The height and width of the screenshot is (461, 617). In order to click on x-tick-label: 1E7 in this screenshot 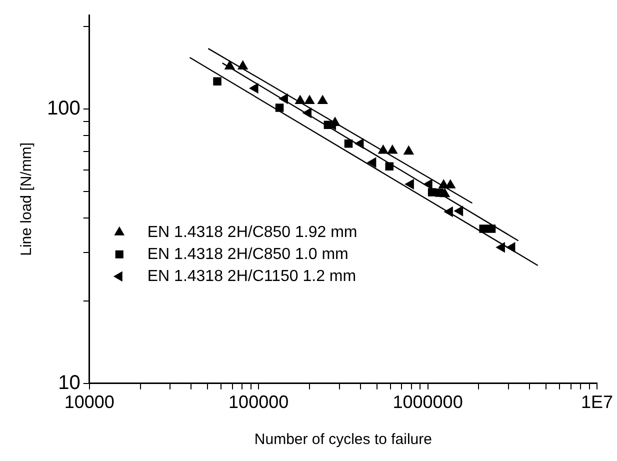, I will do `click(597, 402)`.